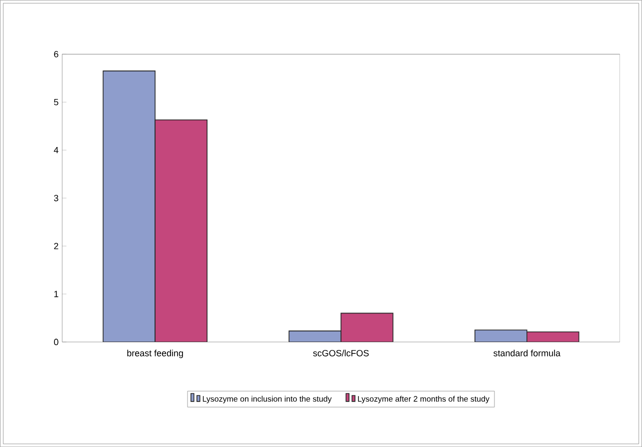 This screenshot has height=447, width=642. I want to click on y-tick-label: 0, so click(56, 342).